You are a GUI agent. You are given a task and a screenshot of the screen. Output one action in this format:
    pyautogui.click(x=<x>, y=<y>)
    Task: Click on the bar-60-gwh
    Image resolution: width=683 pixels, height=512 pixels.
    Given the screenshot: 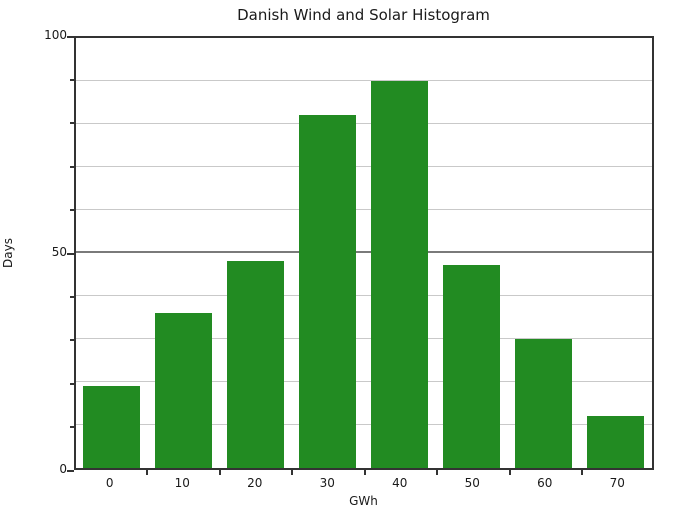 What is the action you would take?
    pyautogui.click(x=543, y=403)
    